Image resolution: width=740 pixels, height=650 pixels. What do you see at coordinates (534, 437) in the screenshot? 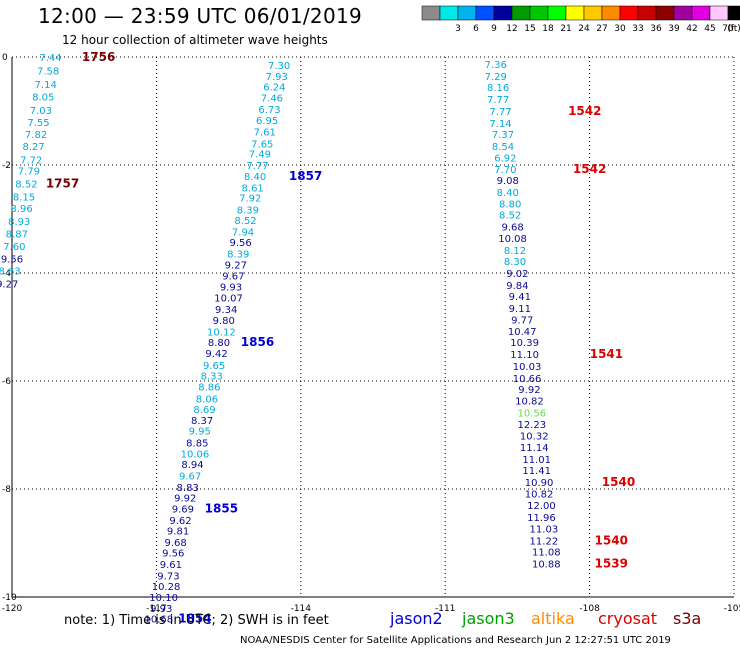
I see `wave-height-value: 10.32` at bounding box center [534, 437].